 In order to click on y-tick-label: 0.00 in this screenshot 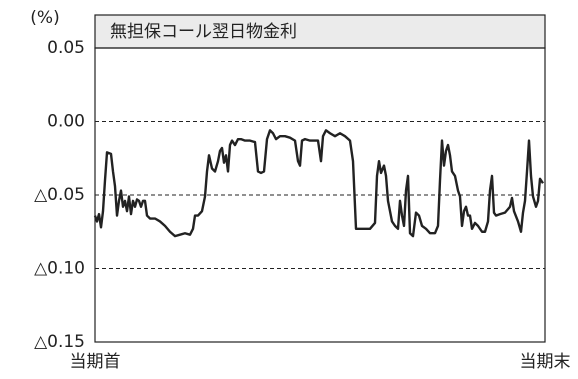, I will do `click(66, 122)`.